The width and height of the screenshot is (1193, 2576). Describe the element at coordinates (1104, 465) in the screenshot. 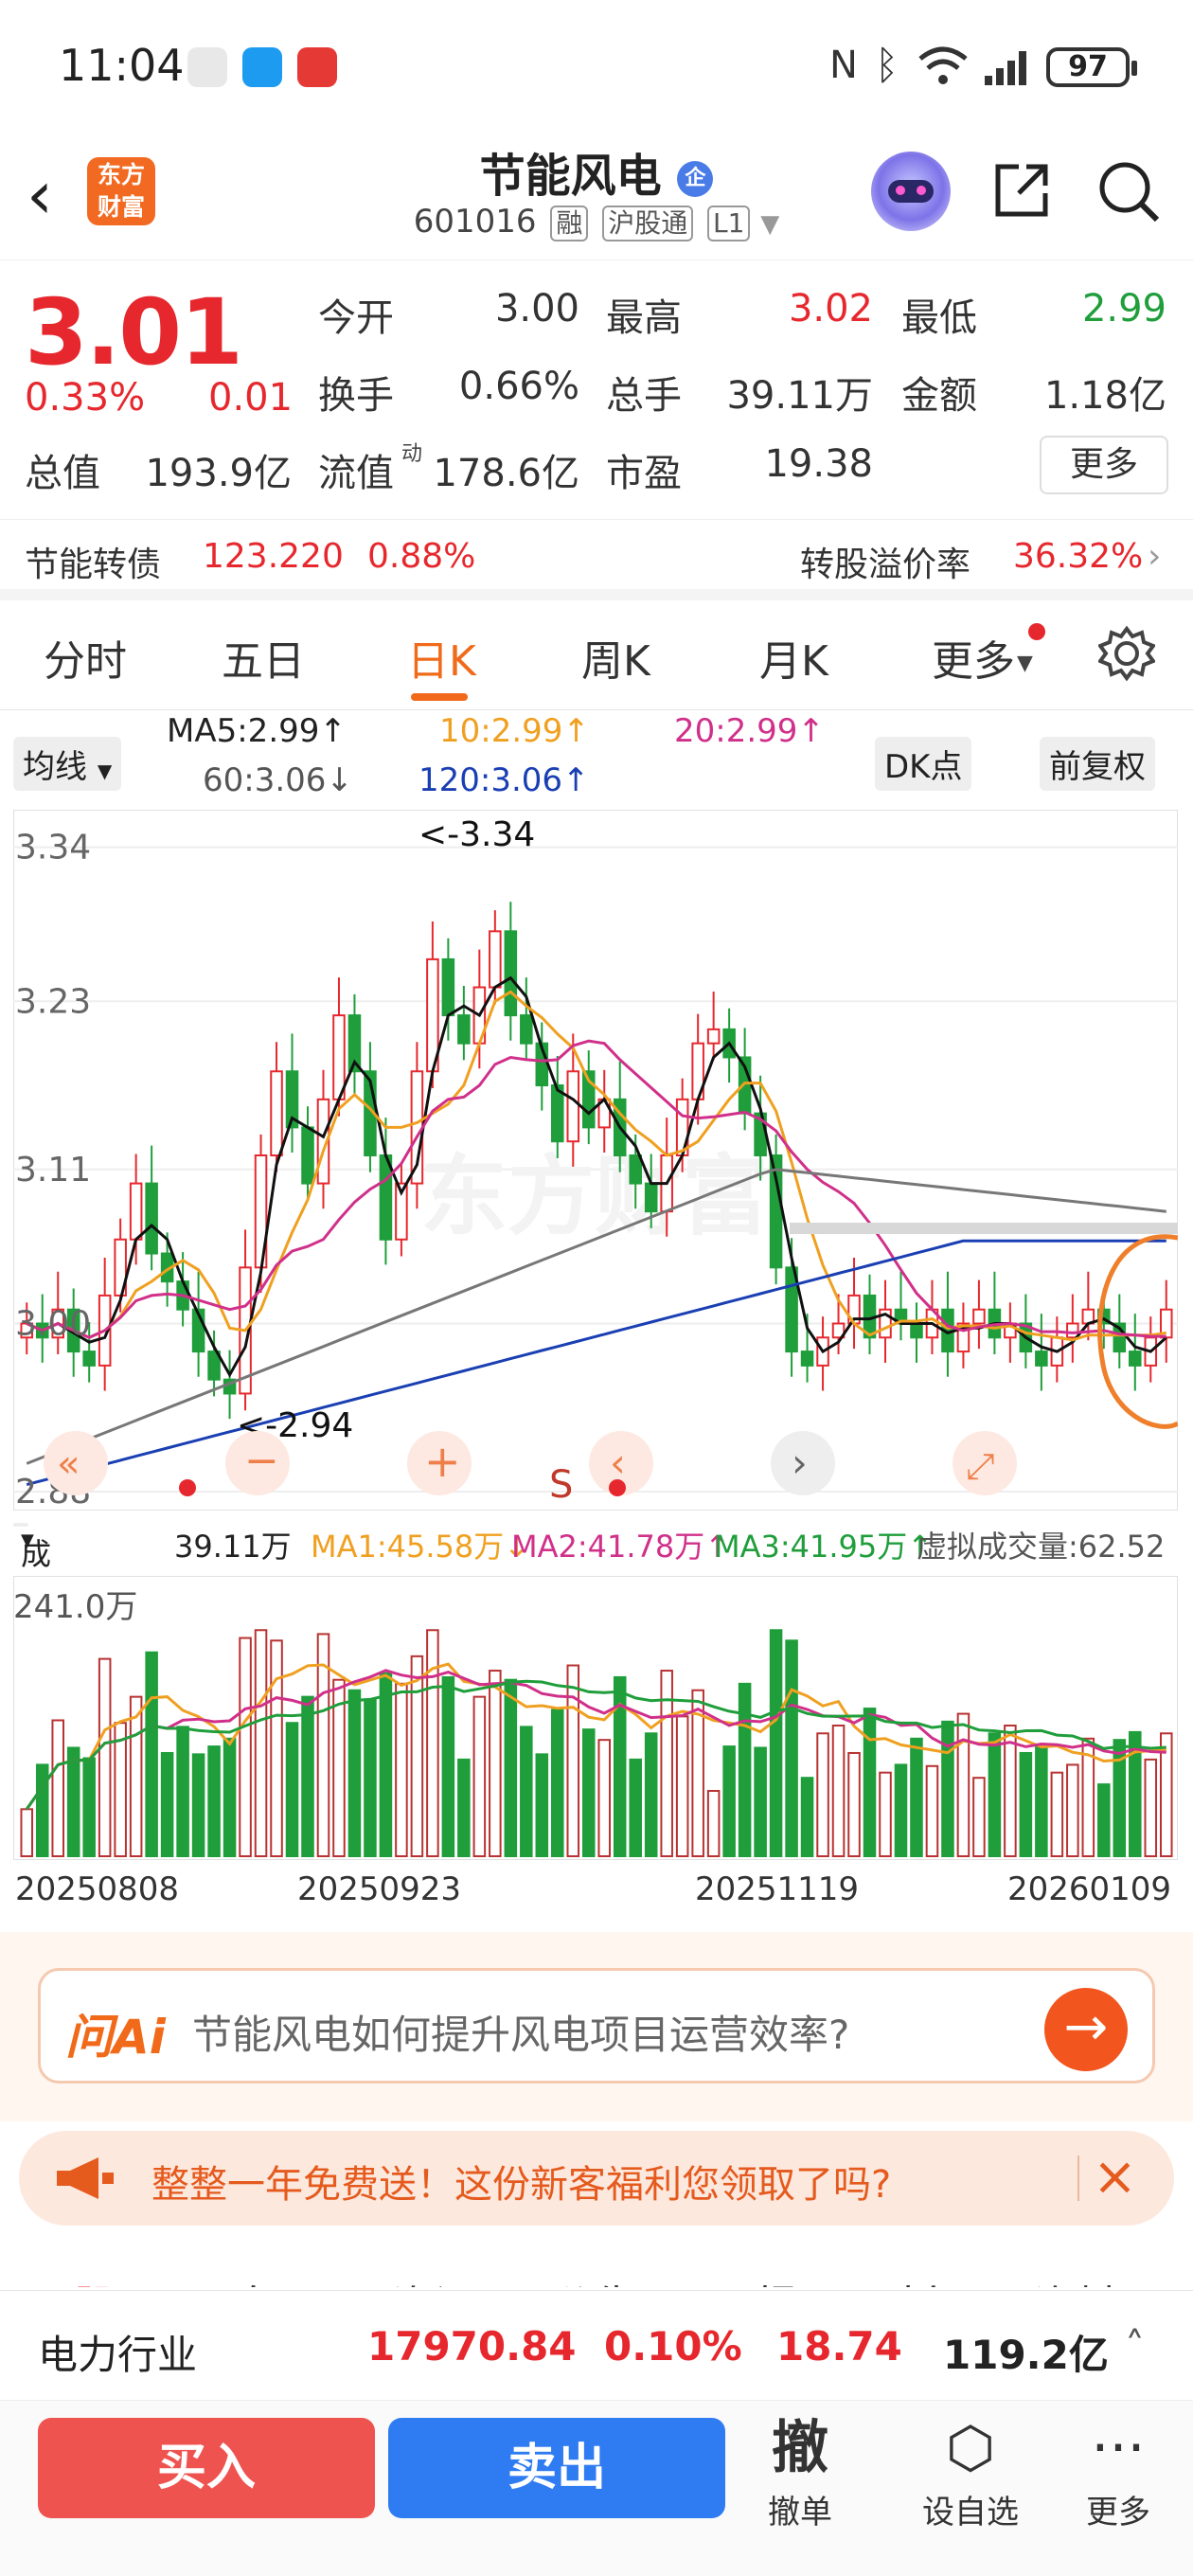

I see `more-quote-button: 更多` at that location.